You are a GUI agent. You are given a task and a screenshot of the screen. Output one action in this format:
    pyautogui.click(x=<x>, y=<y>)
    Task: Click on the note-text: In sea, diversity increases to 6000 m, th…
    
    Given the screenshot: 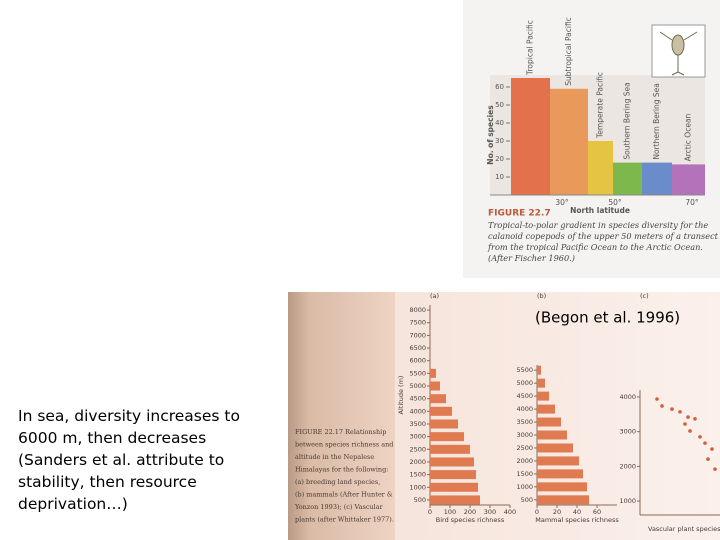 What is the action you would take?
    pyautogui.click(x=129, y=460)
    